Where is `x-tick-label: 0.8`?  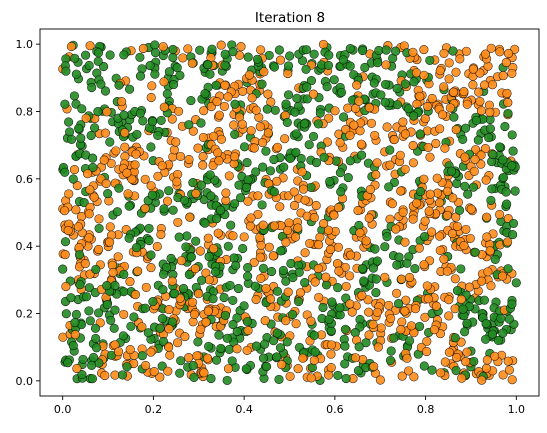 x-tick-label: 0.8 is located at coordinates (426, 409).